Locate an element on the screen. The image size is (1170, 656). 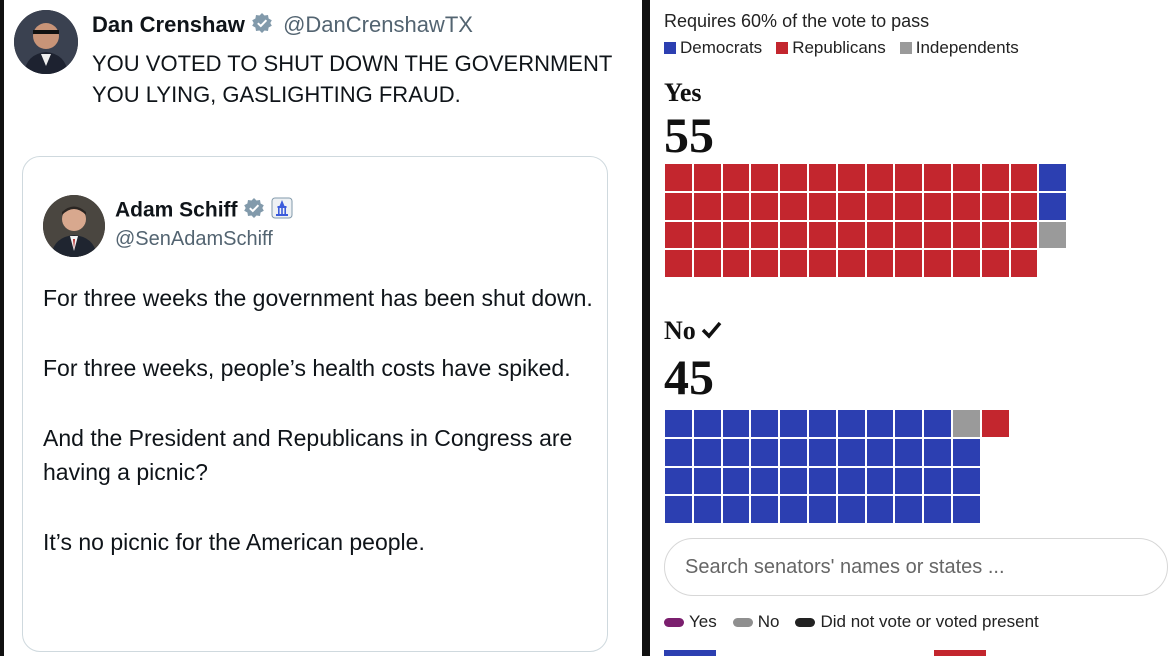
yes-seat-independent is located at coordinates (1053, 235).